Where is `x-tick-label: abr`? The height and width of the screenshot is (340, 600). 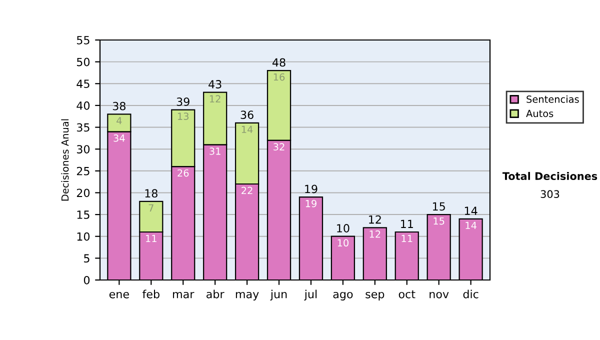
x-tick-label: abr is located at coordinates (215, 294).